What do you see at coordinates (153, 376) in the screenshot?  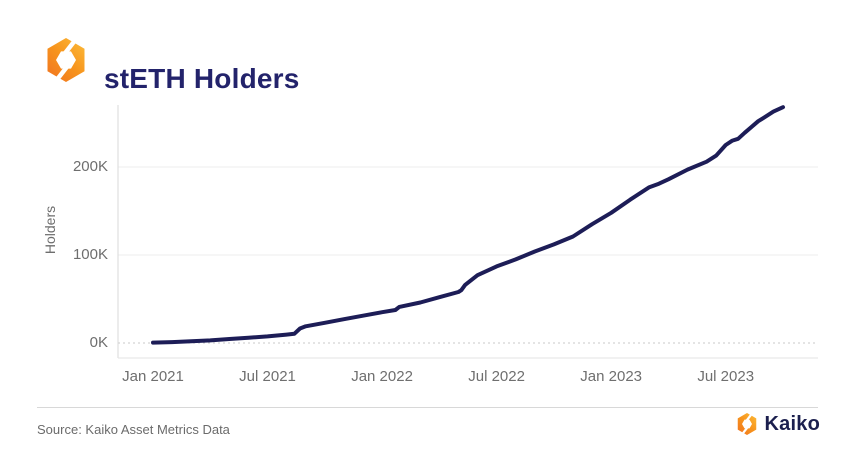 I see `x-tick-label: Jan 2021` at bounding box center [153, 376].